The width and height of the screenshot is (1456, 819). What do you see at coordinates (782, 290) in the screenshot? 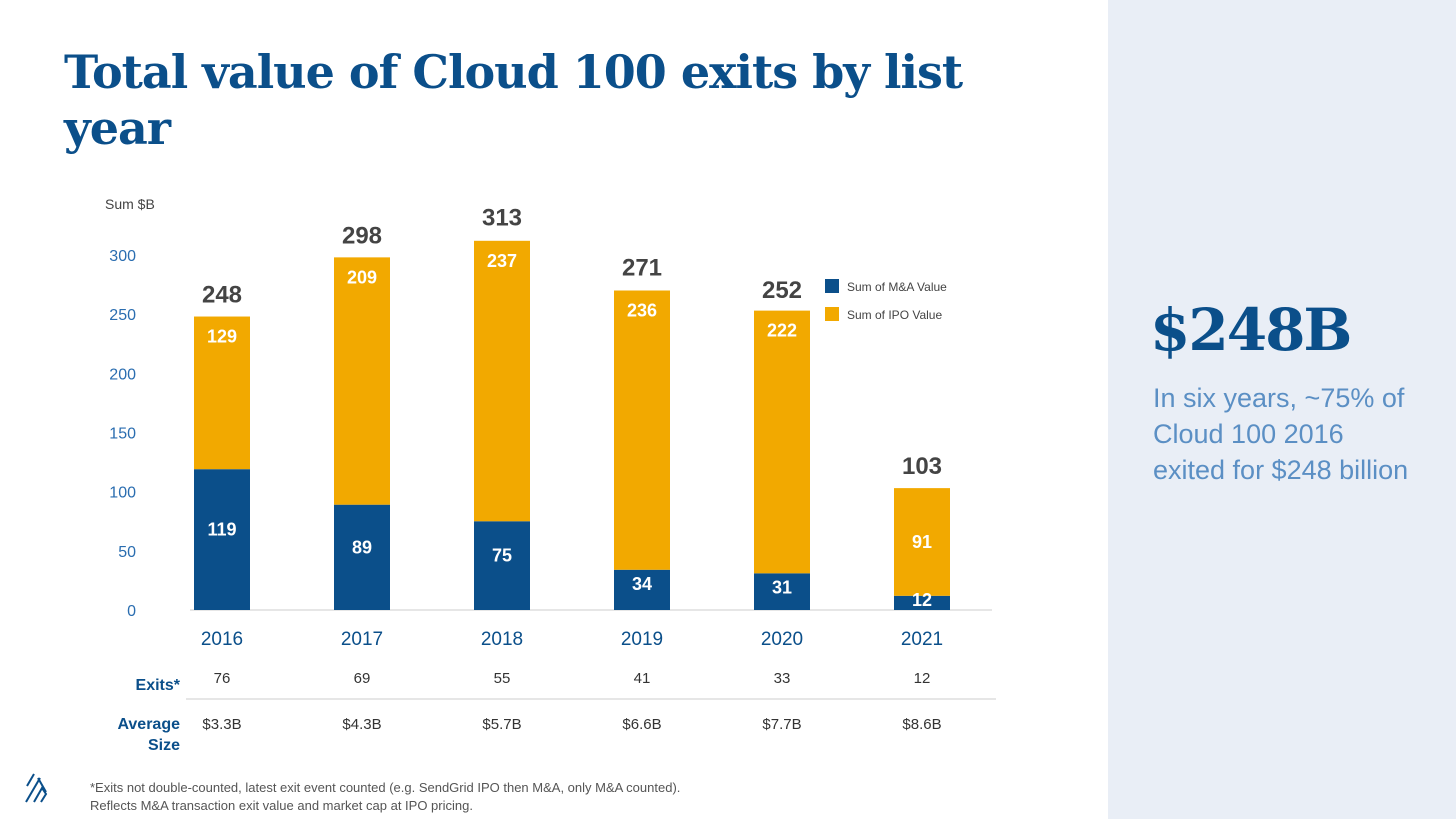
I see `total-label: 252` at bounding box center [782, 290].